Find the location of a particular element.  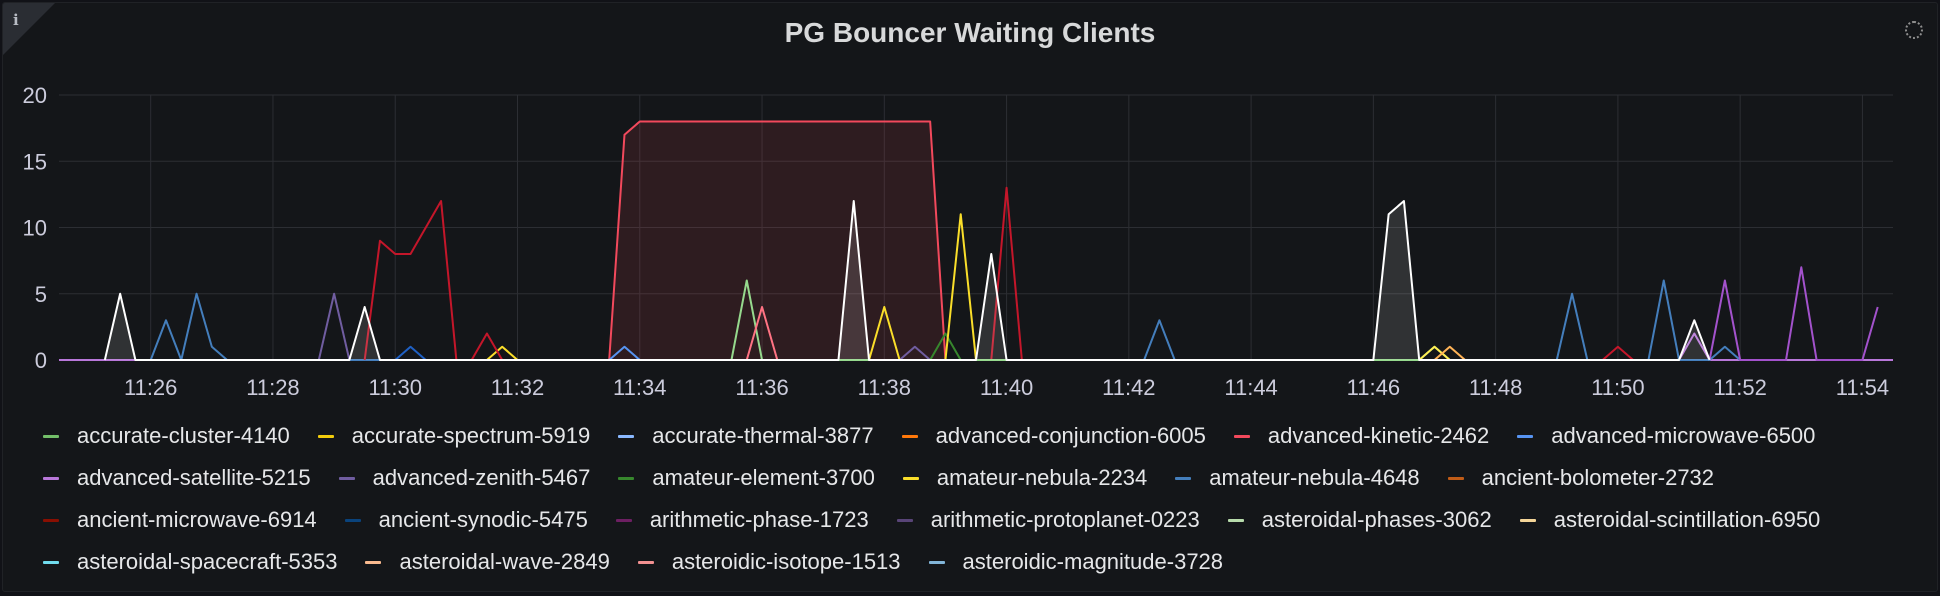

legend-label: ancient-microwave-6914 is located at coordinates (197, 519).